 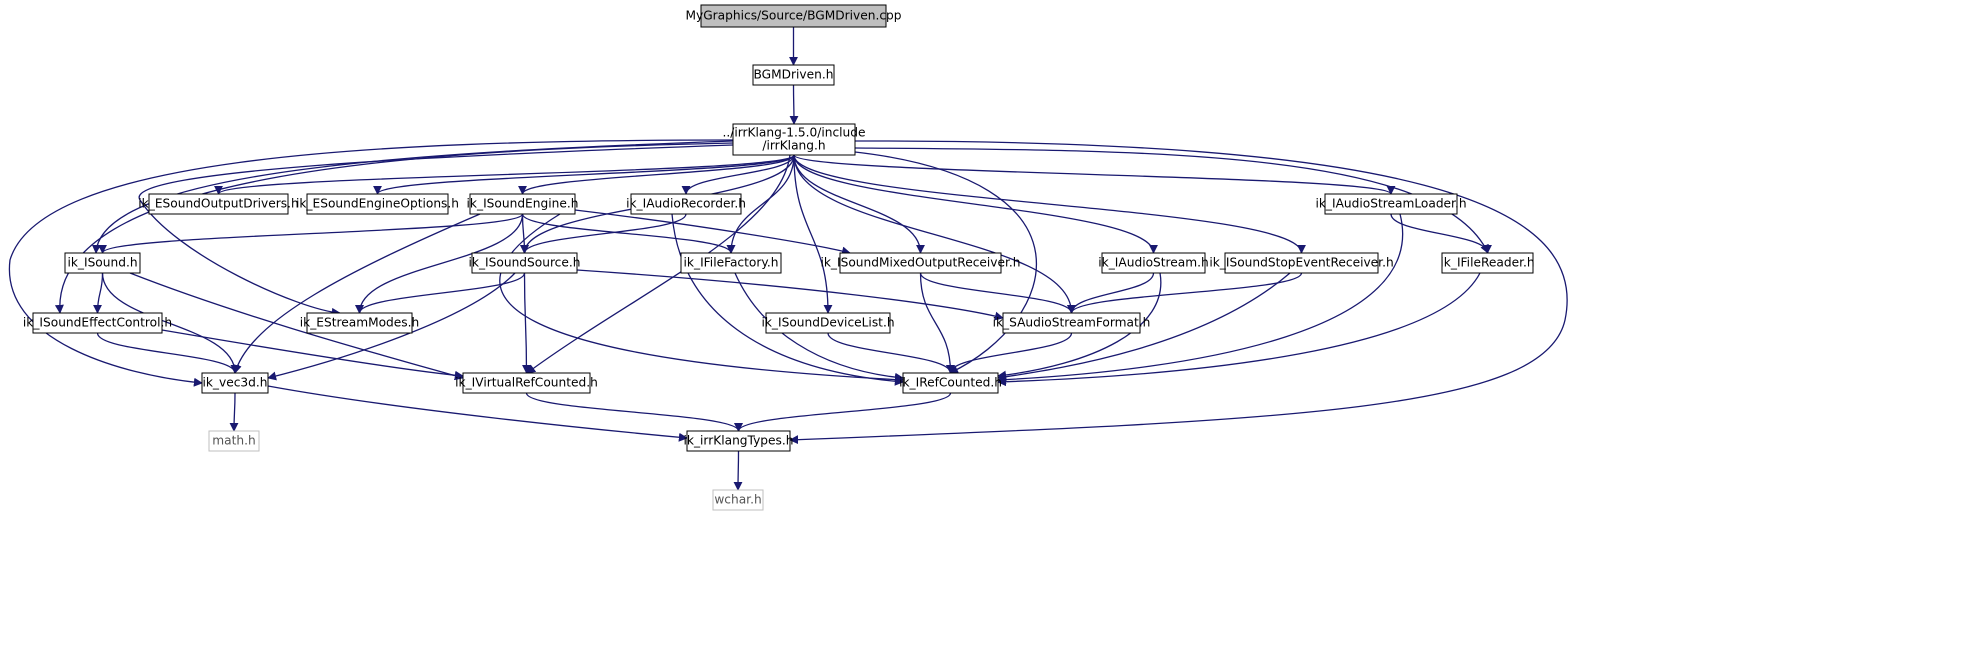 I want to click on node-ivirtualrefcounted: ik_IVirtualRefCounted.h, so click(x=526, y=383).